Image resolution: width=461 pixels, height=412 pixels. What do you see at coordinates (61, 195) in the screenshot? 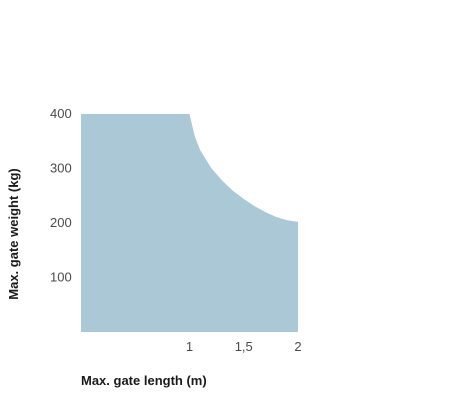
I see `y-axis-ticks: 100 200 300 400` at bounding box center [61, 195].